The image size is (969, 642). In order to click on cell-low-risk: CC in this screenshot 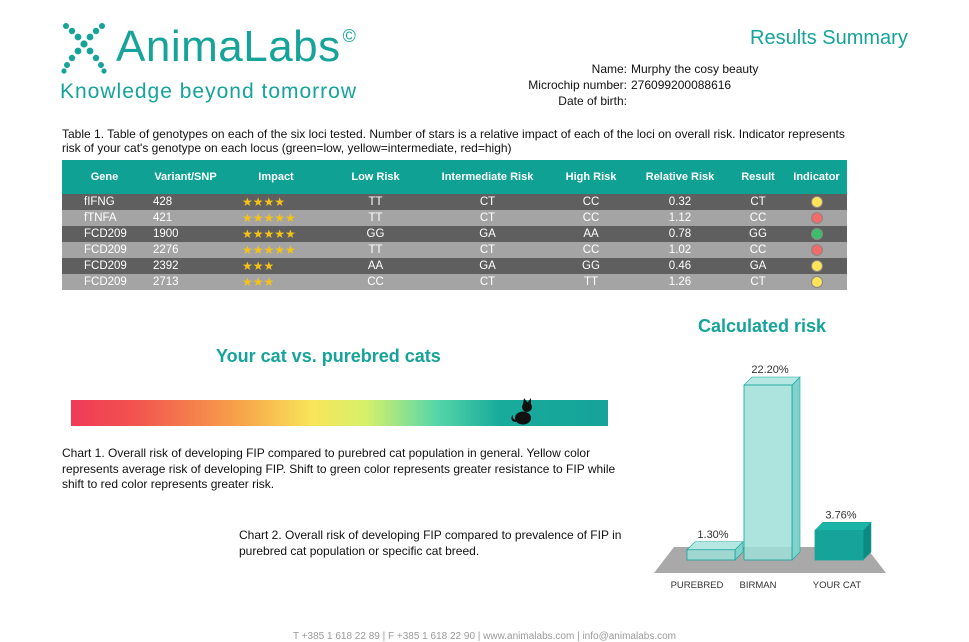, I will do `click(375, 282)`.